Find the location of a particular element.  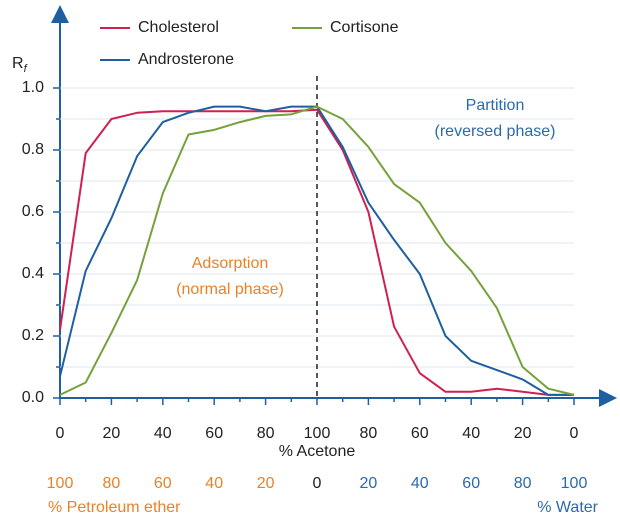

y-tick-label: 0.6 is located at coordinates (33, 211).